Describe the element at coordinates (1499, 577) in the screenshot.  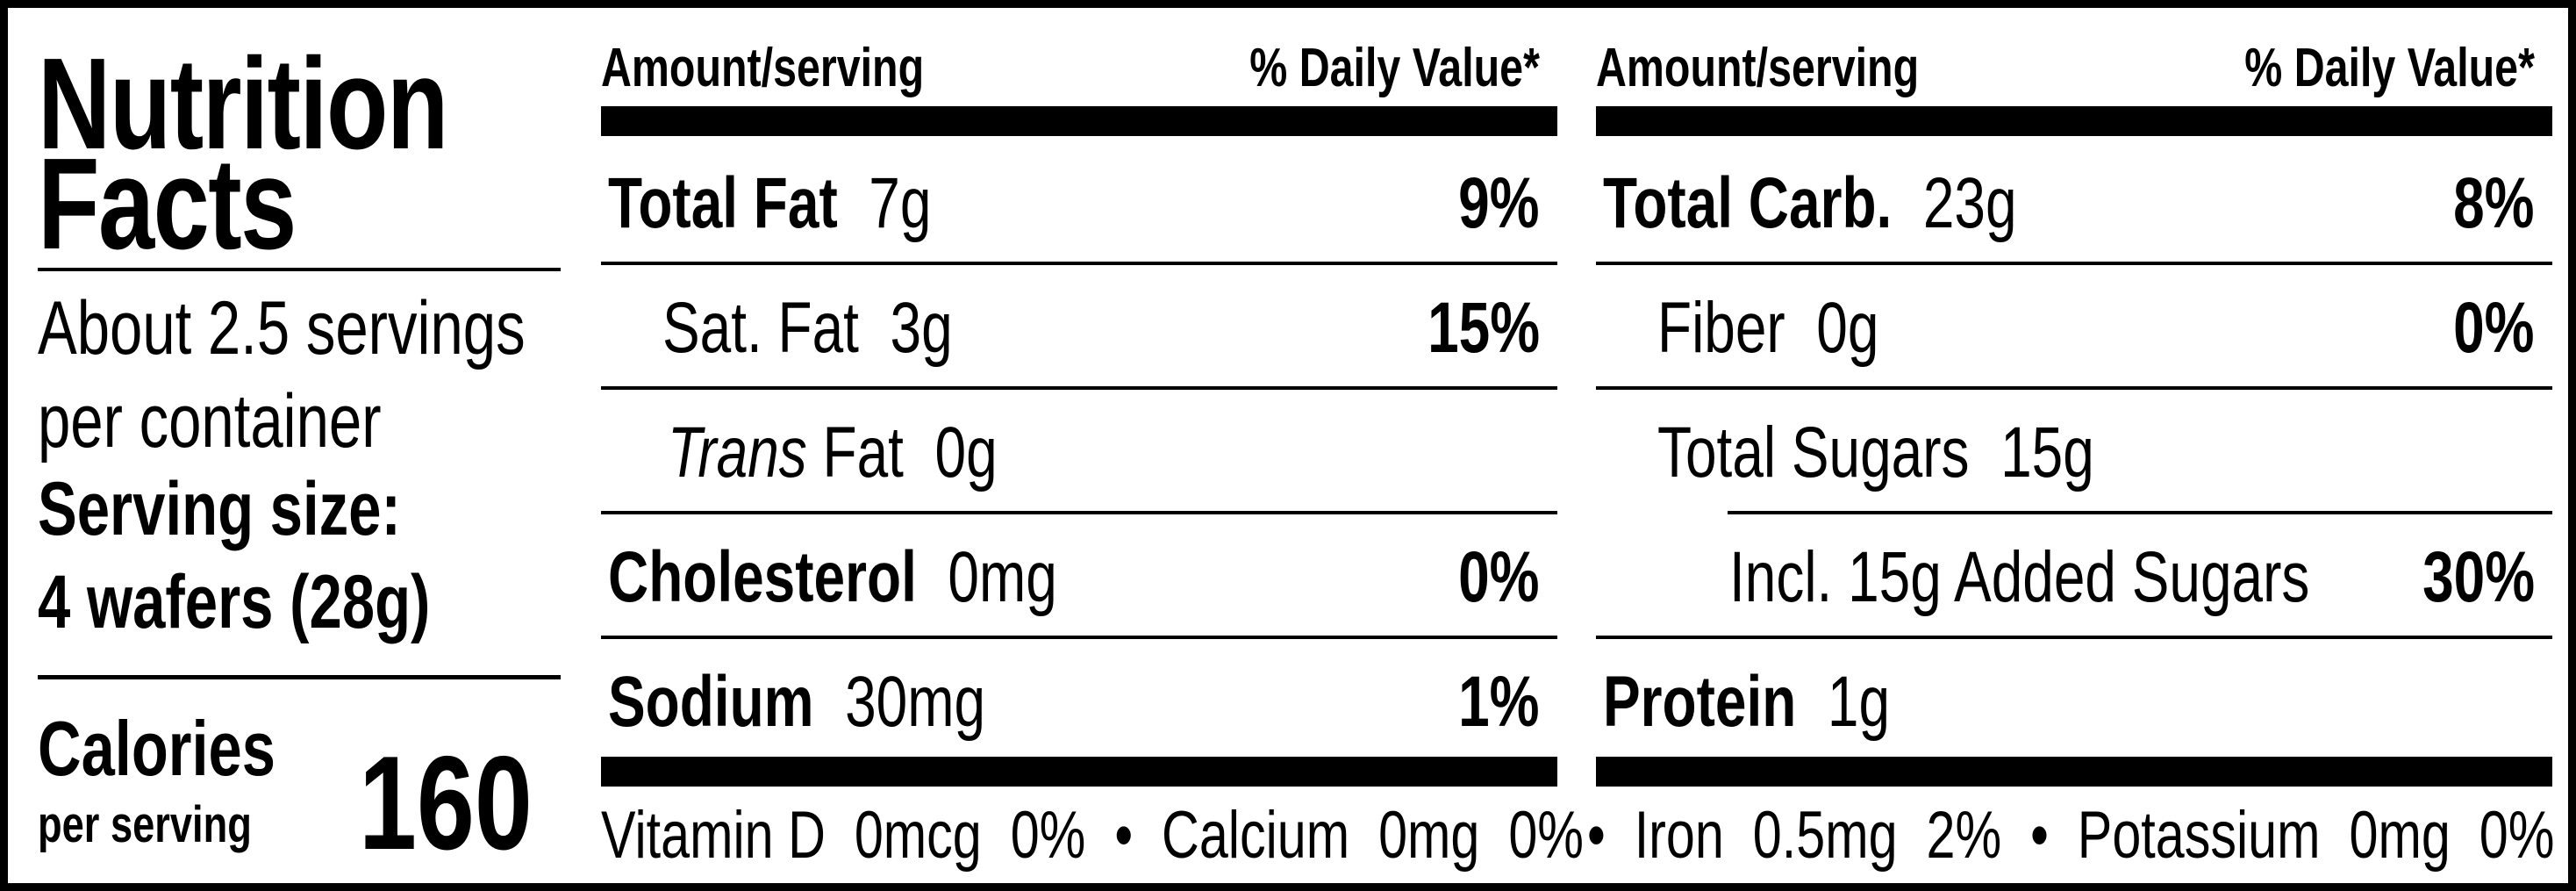
I see `cholesterol-dv: 0%` at that location.